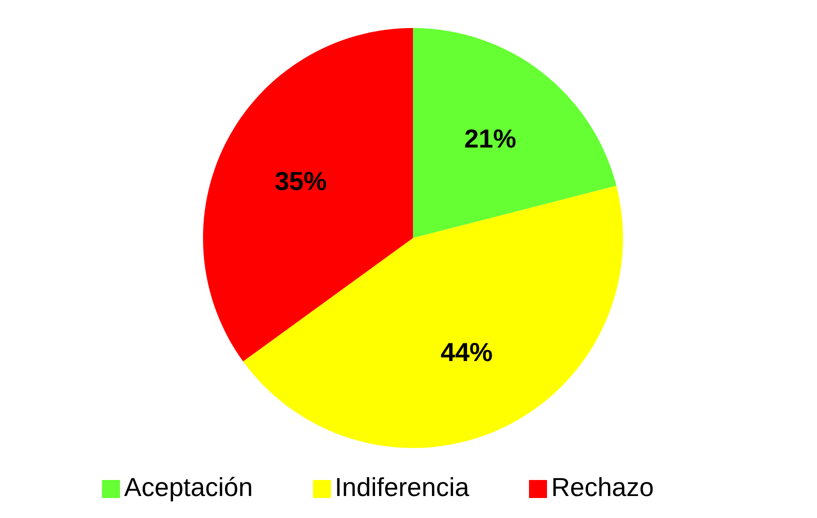 This screenshot has height=518, width=817. Describe the element at coordinates (490, 138) in the screenshot. I see `data-label: 21%` at that location.